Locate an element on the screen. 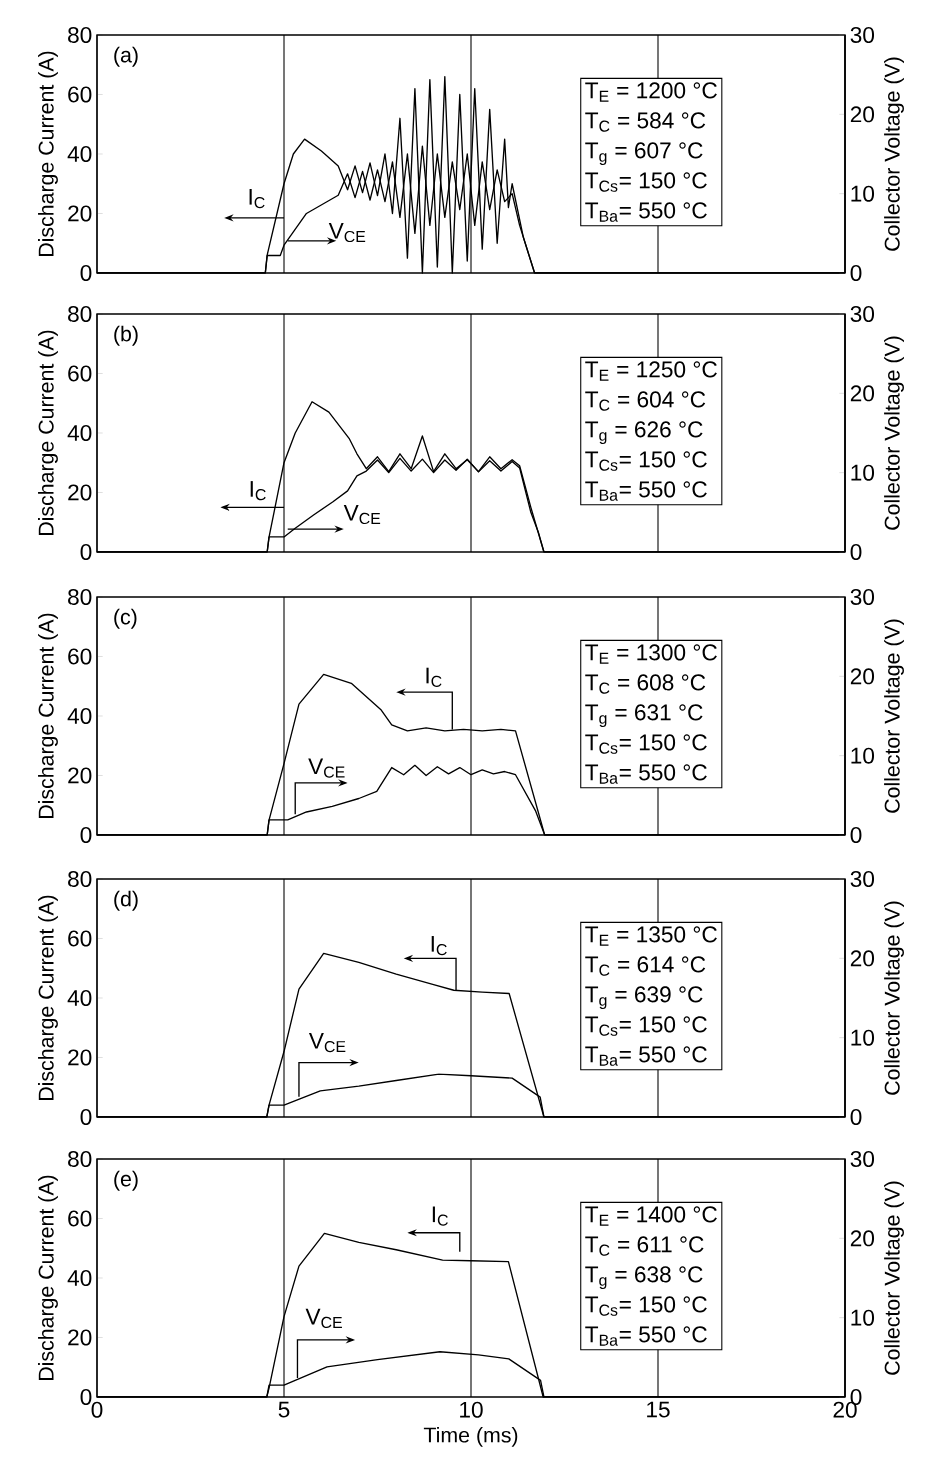 Image resolution: width=940 pixels, height=1480 pixels. annotation: (d) is located at coordinates (126, 900).